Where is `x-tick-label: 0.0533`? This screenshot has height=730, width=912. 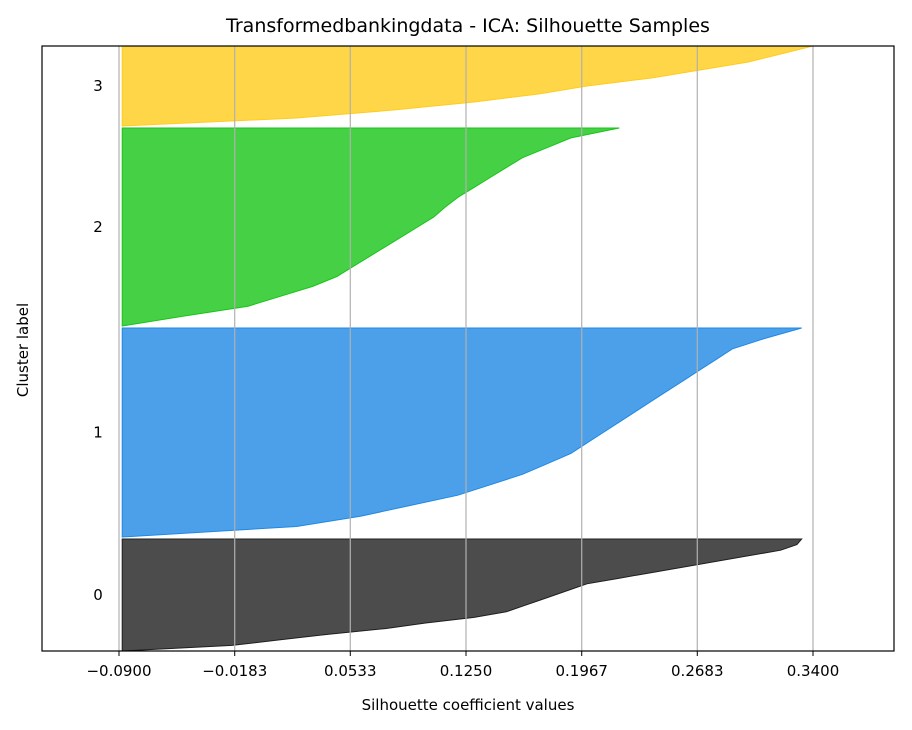
x-tick-label: 0.0533 is located at coordinates (350, 671).